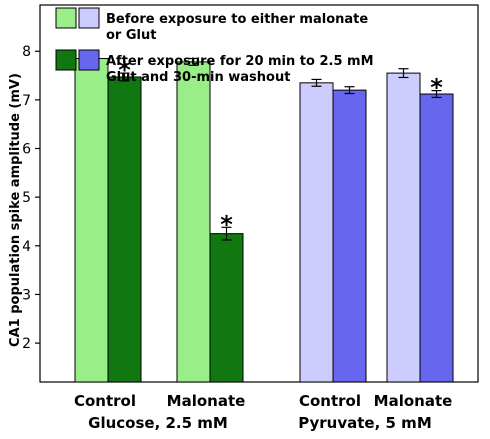 The image size is (490, 439). I want to click on legend-label: After exposure for 20 min to 2.5 mM, so click(240, 61).